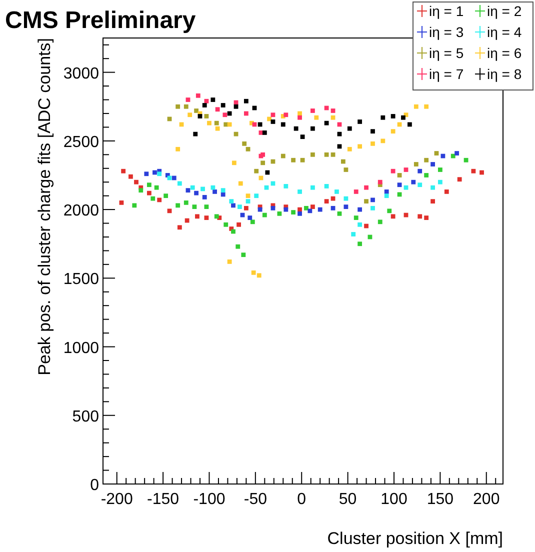 The width and height of the screenshot is (535, 552). What do you see at coordinates (504, 53) in the screenshot?
I see `legend-label: iη = 6` at bounding box center [504, 53].